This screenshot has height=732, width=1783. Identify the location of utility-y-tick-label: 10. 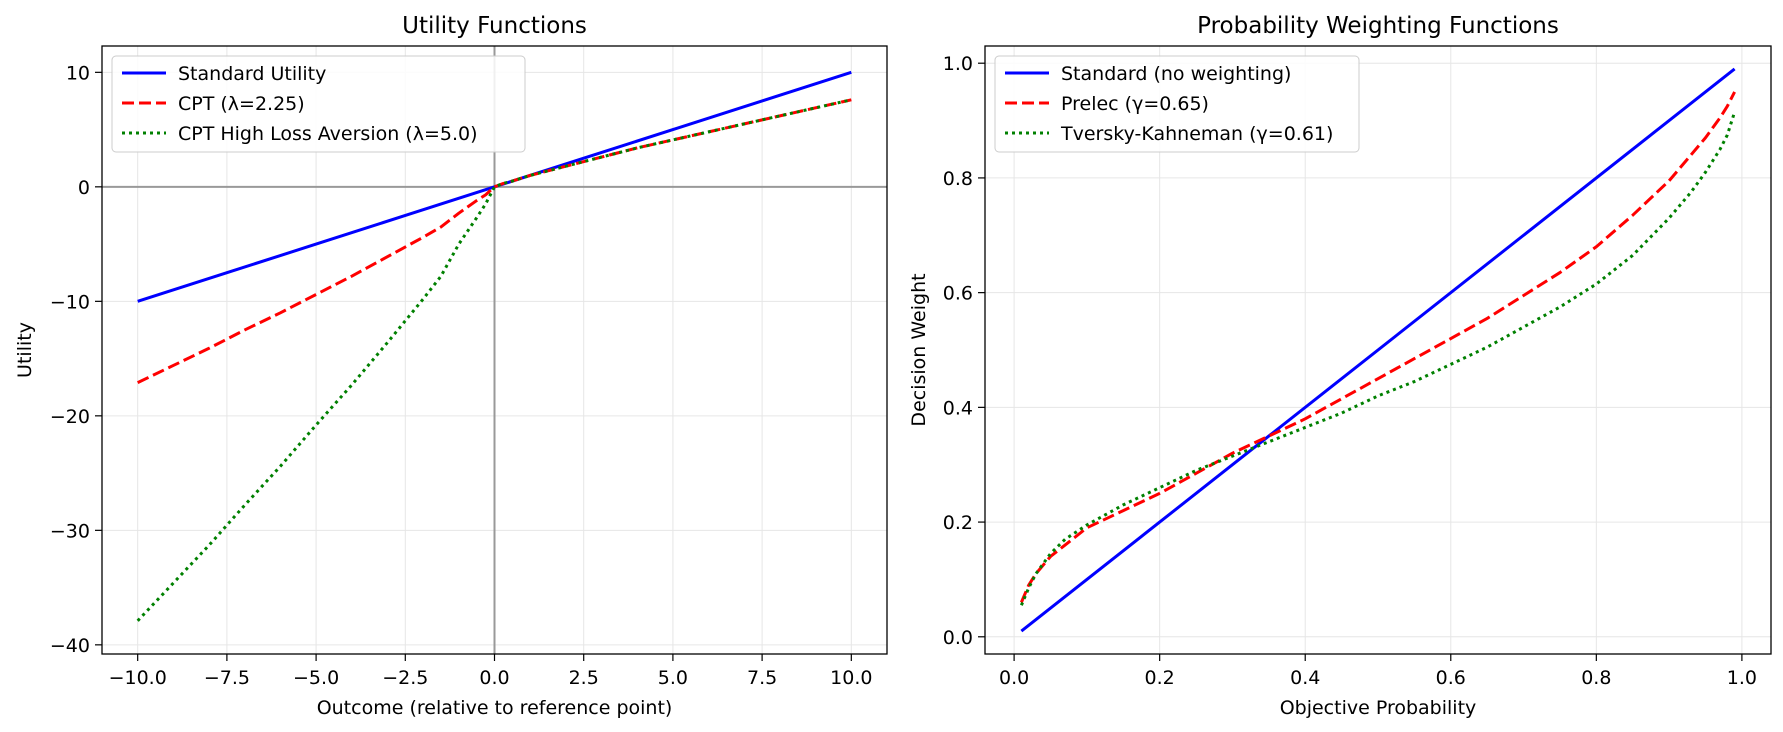
(78, 73).